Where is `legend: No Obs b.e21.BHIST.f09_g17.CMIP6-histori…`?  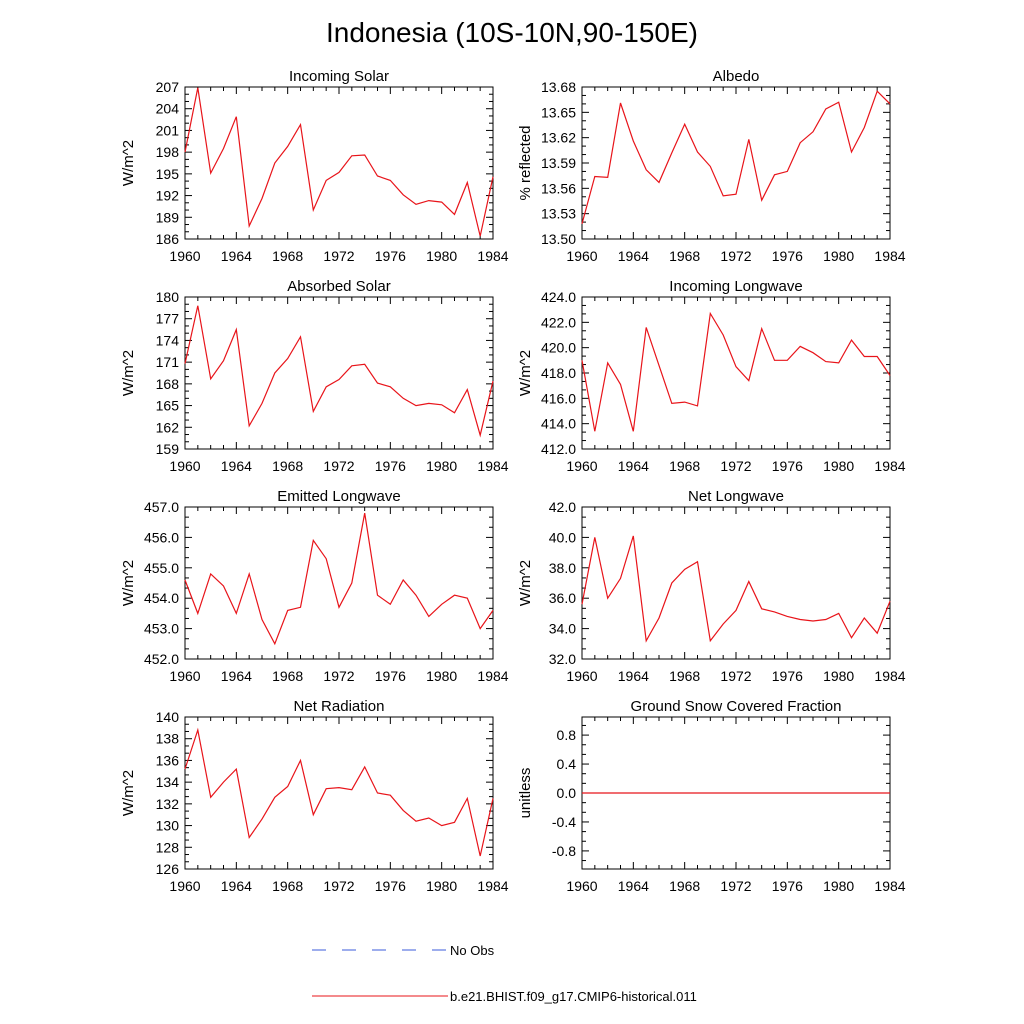
legend: No Obs b.e21.BHIST.f09_g17.CMIP6-histori… is located at coordinates (504, 973).